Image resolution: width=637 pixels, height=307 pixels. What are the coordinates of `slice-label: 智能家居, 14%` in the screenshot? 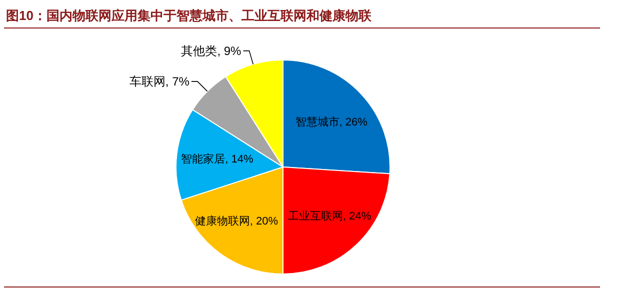 It's located at (217, 159).